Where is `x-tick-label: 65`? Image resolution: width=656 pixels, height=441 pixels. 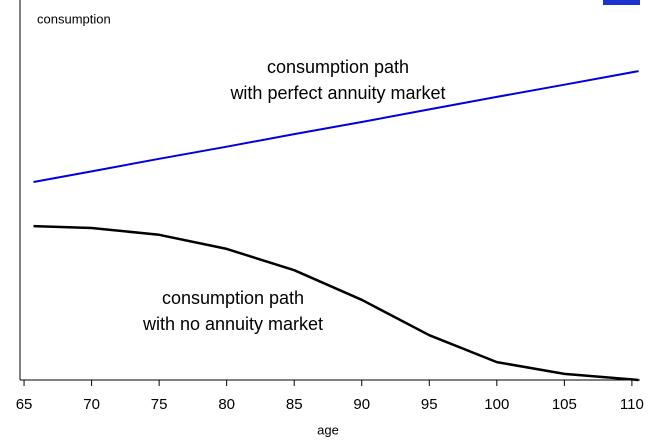
x-tick-label: 65 is located at coordinates (24, 404).